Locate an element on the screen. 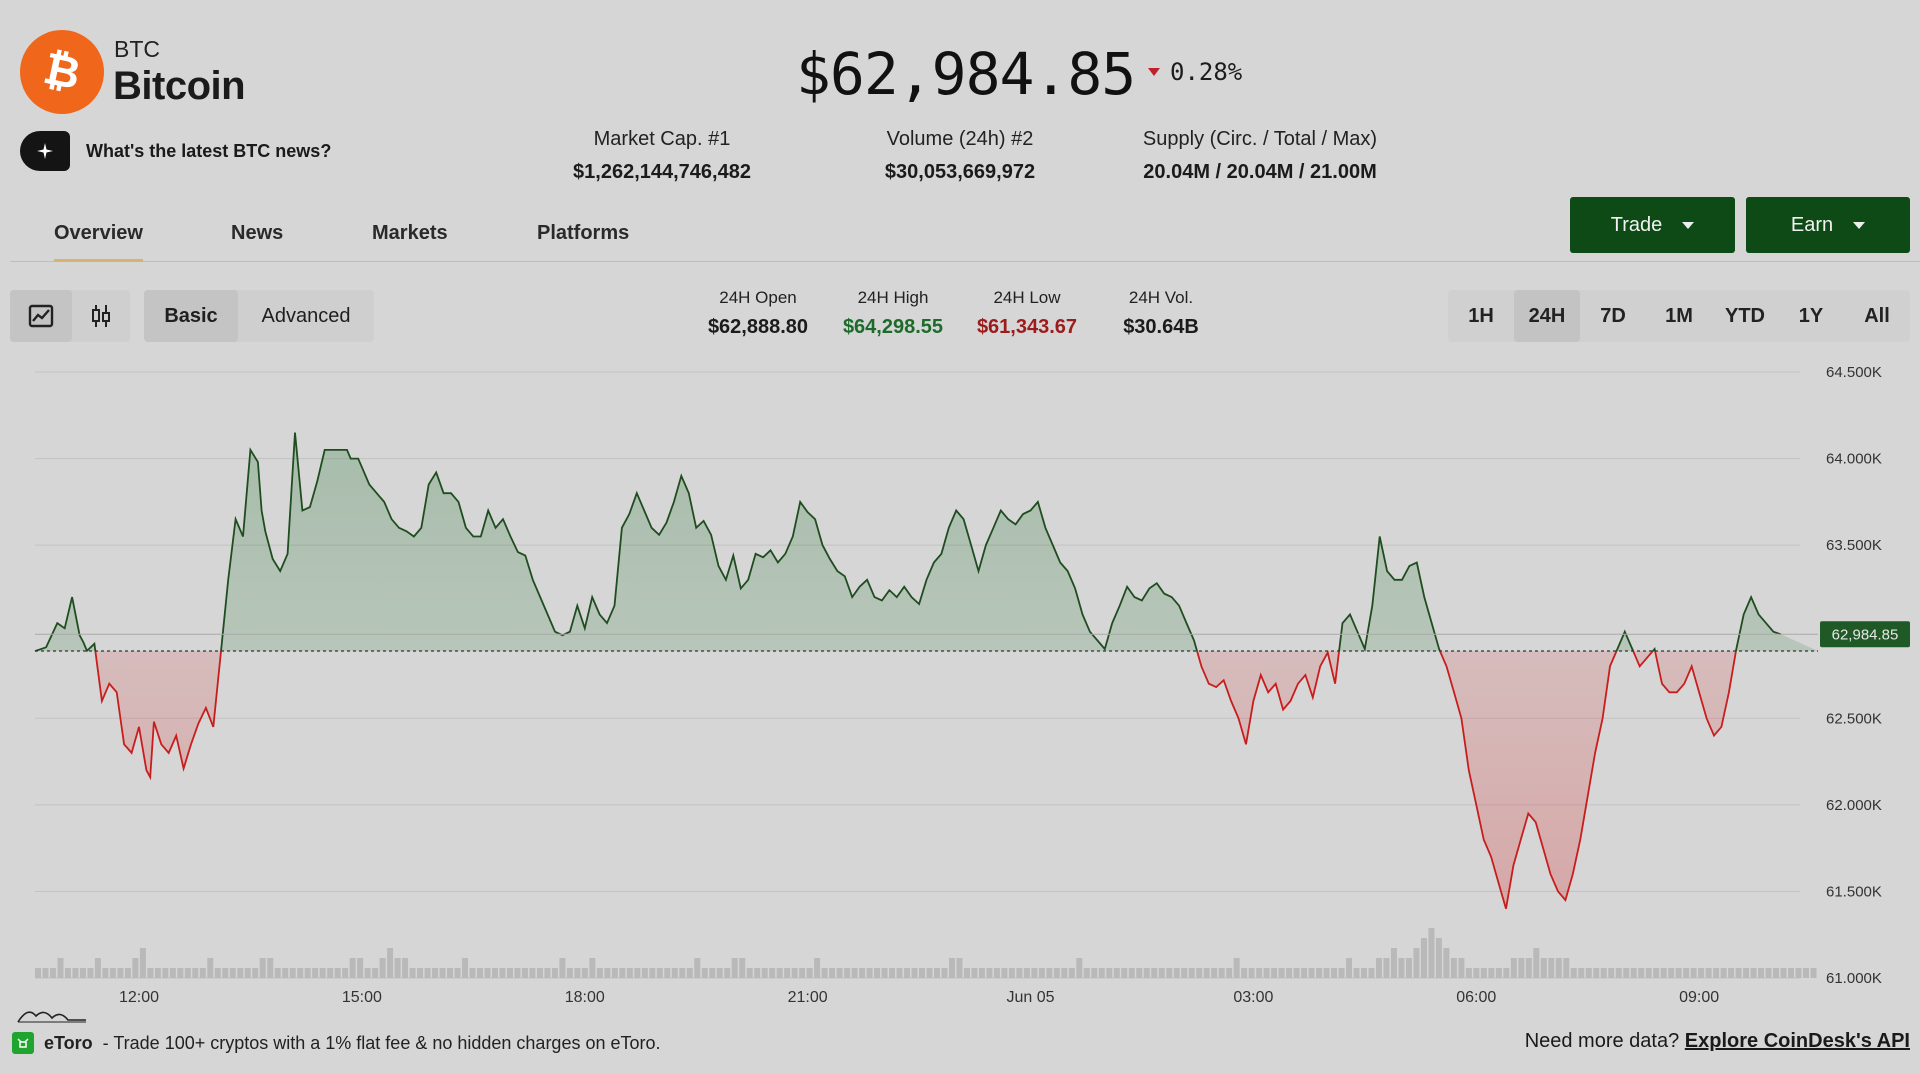  earn-button: Earn is located at coordinates (1828, 225).